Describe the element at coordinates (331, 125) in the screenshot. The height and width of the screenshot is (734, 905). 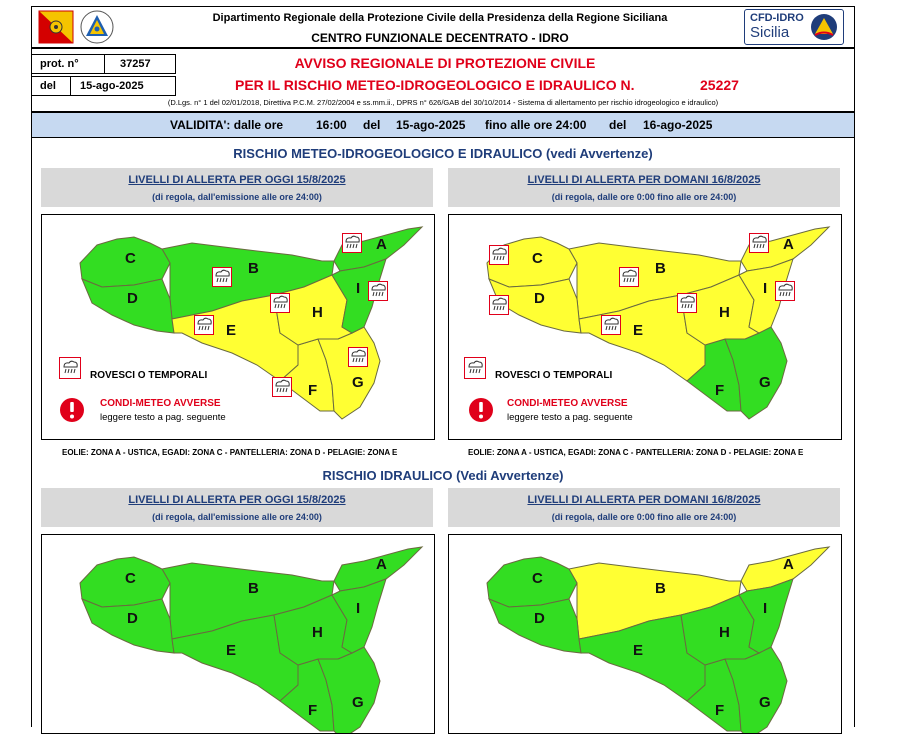
I see `validity-from-hour: 16:00` at that location.